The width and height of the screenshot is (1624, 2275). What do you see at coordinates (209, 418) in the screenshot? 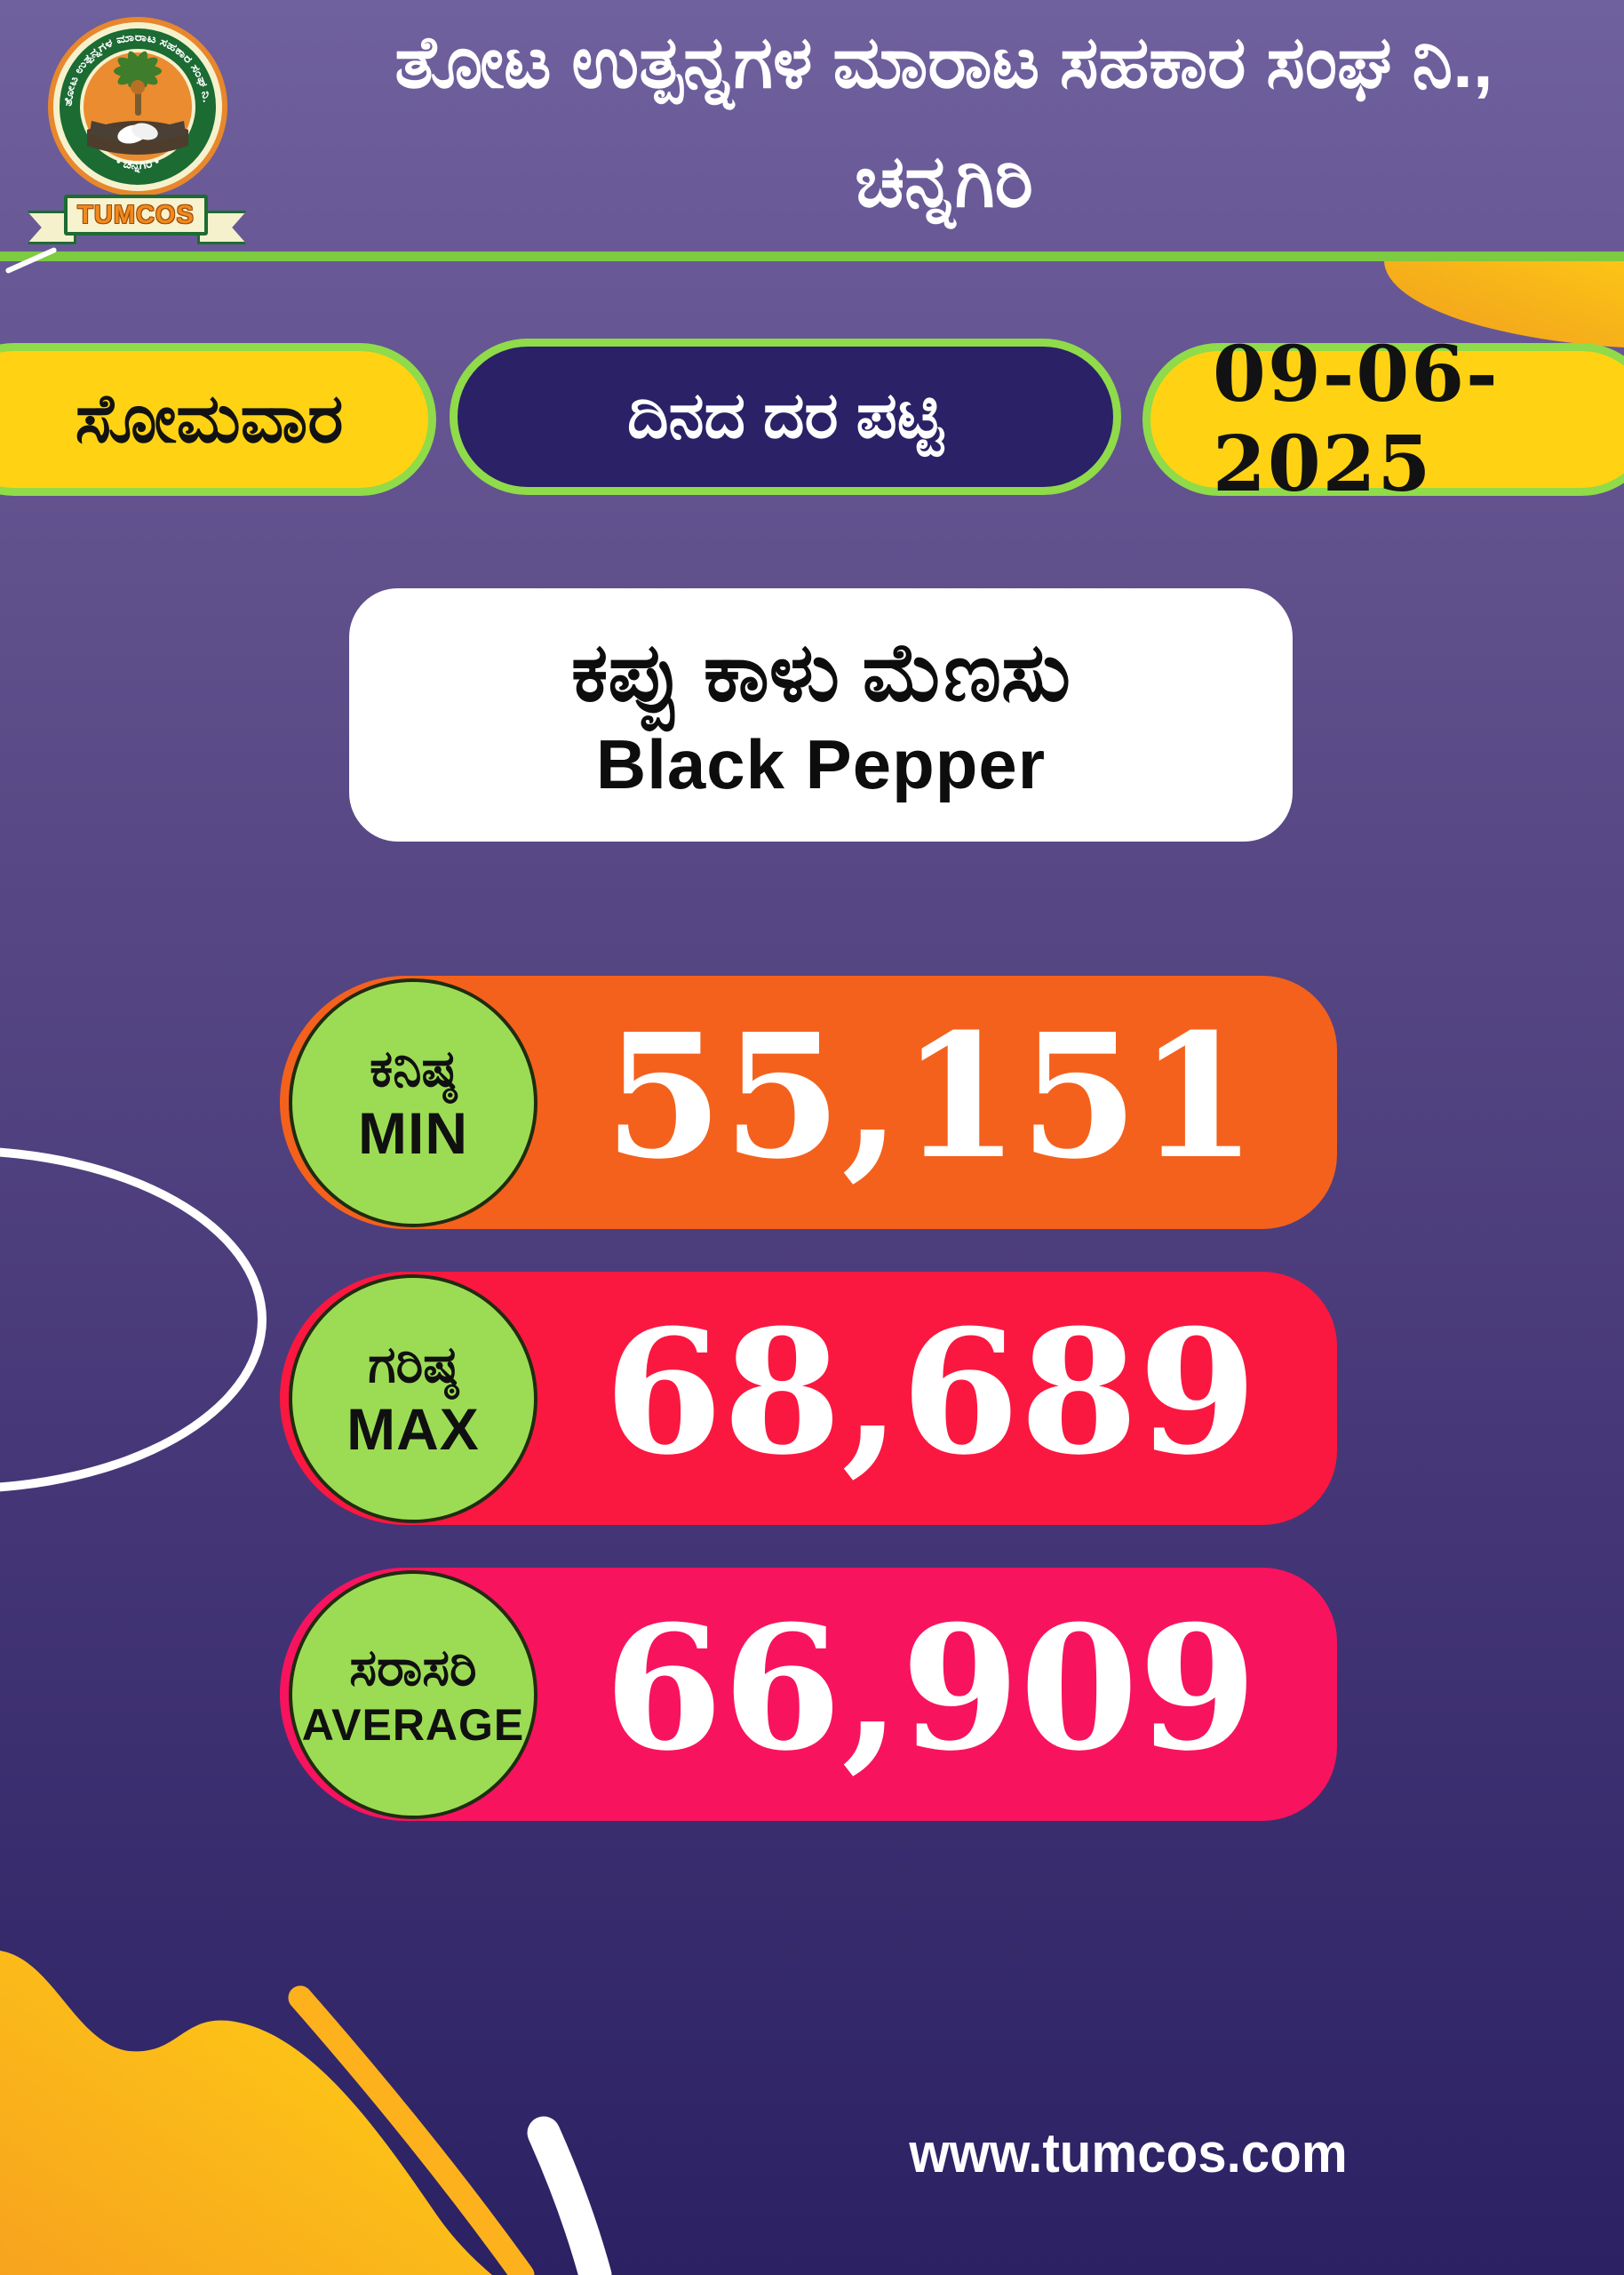
I see `day-pill-label: ಸೋಮವಾರ` at bounding box center [209, 418].